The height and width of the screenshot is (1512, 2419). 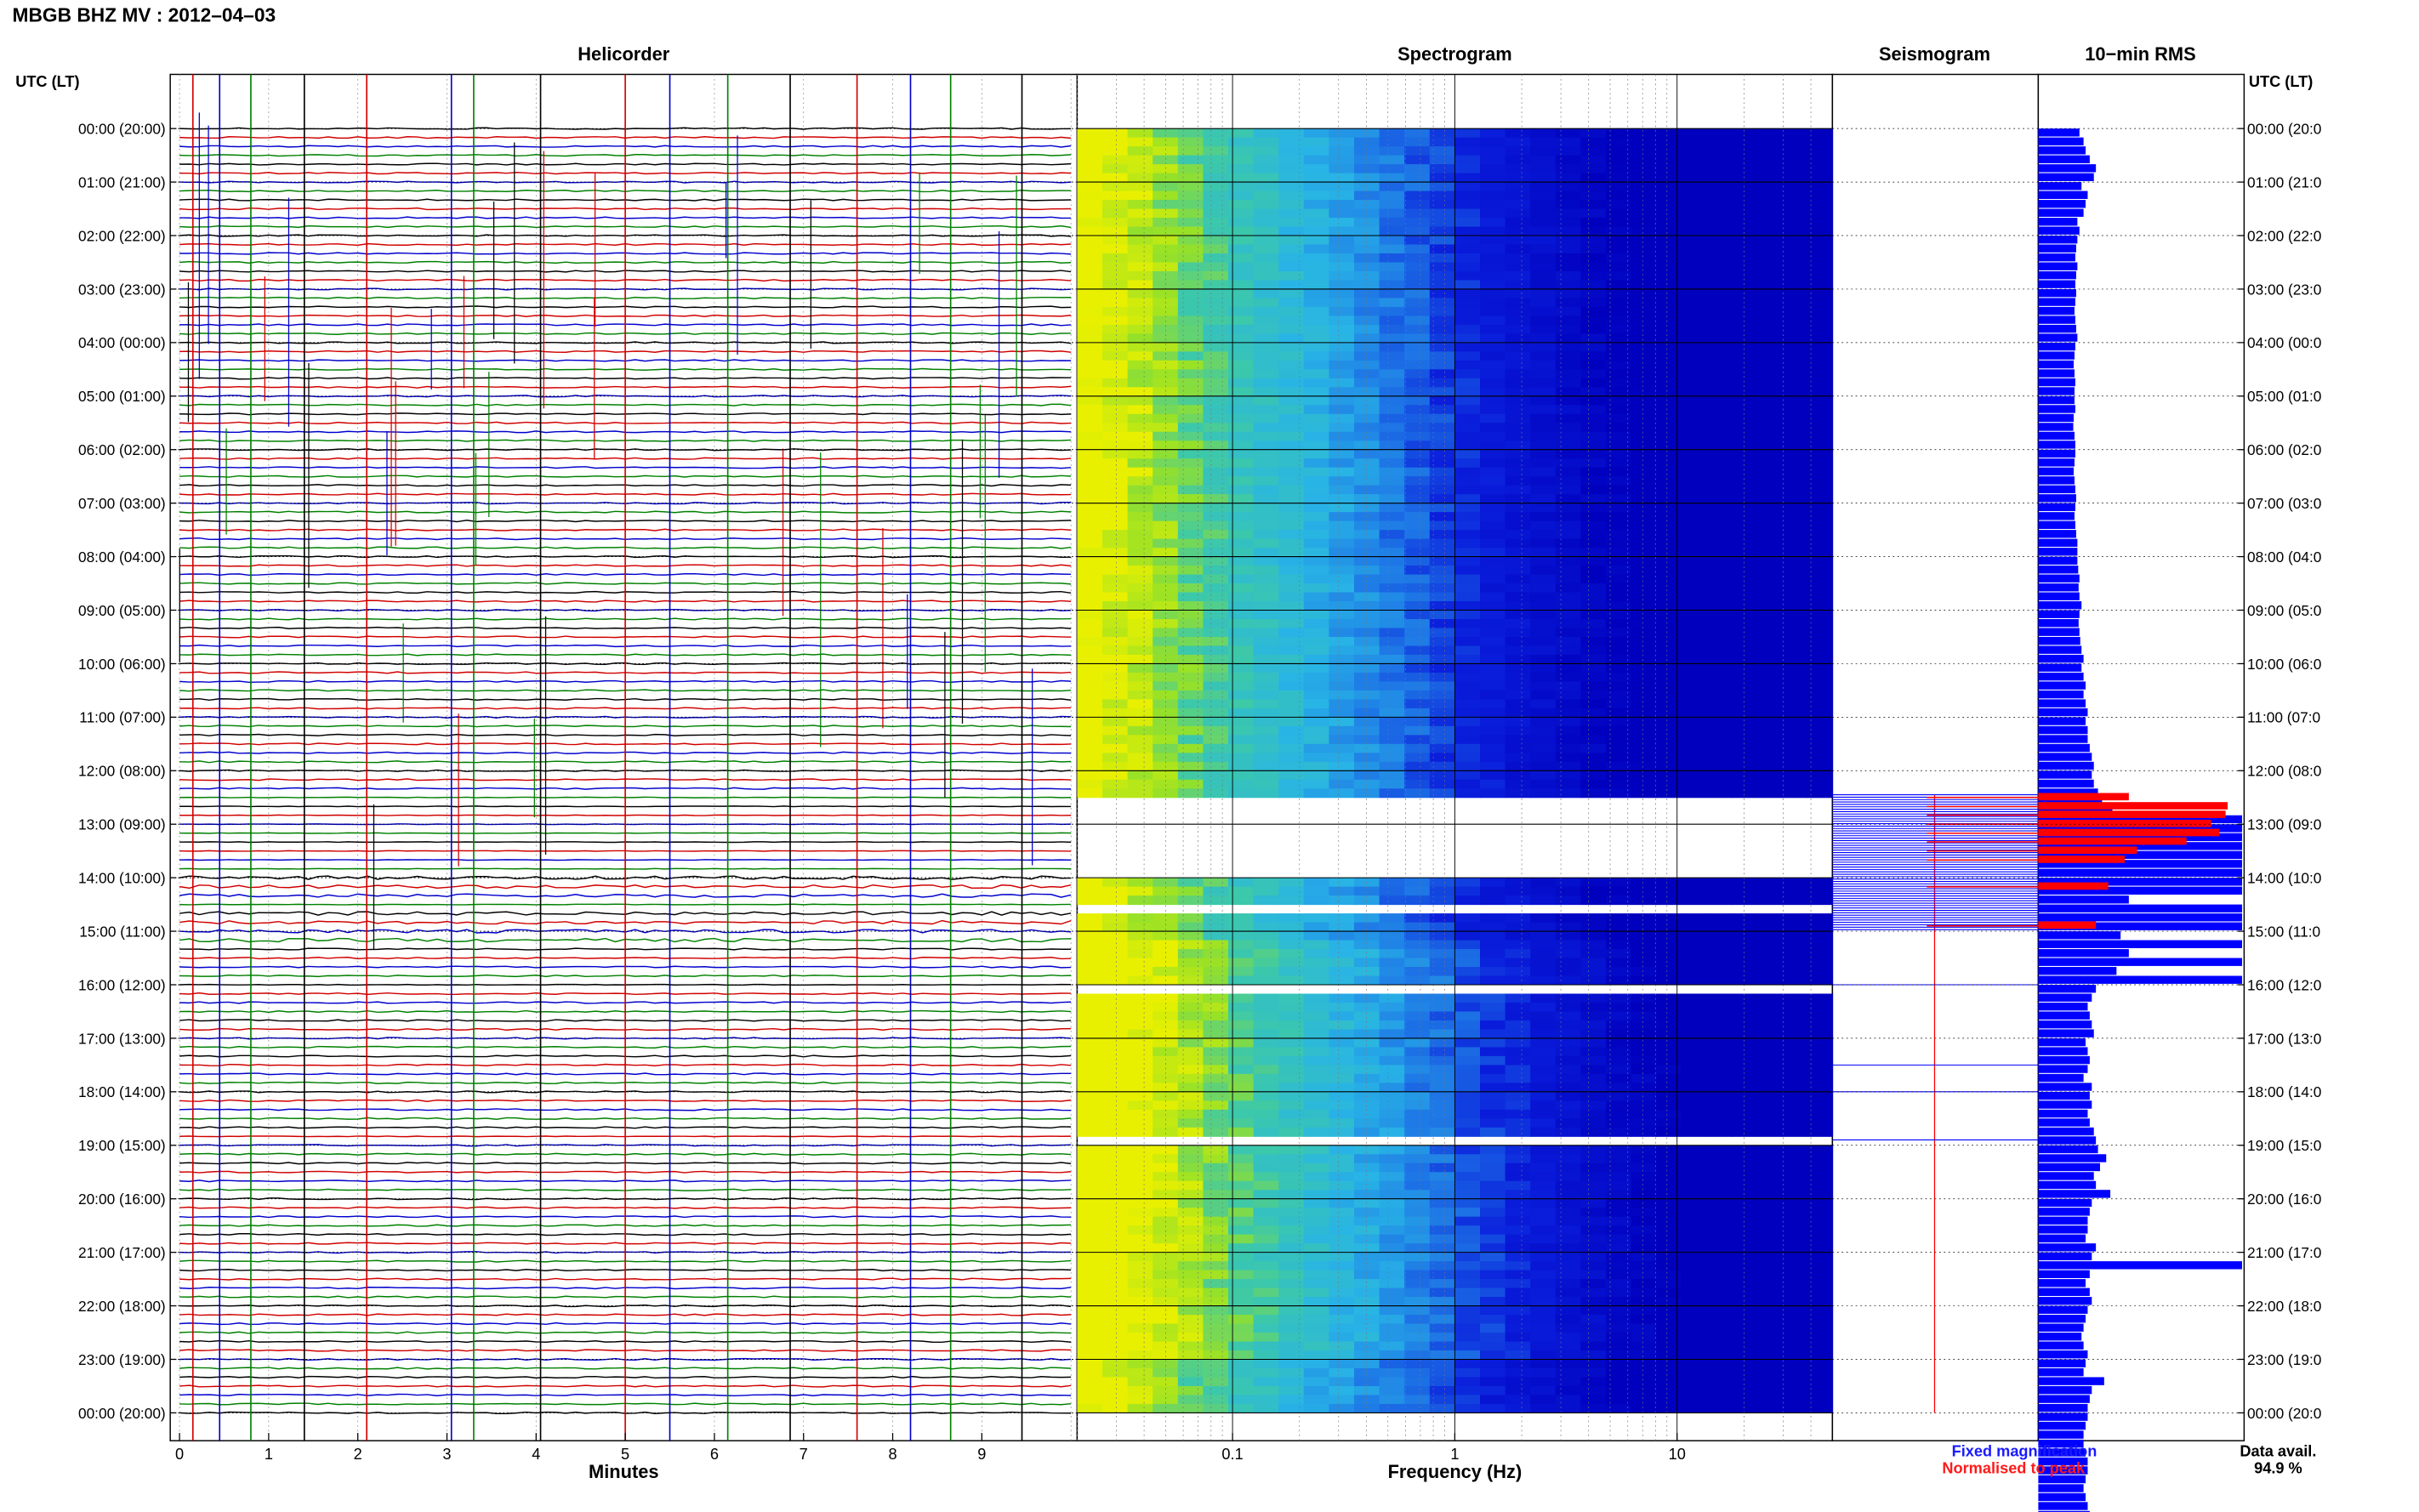 What do you see at coordinates (2284, 1252) in the screenshot?
I see `time-label-right: 21:00 (17:0` at bounding box center [2284, 1252].